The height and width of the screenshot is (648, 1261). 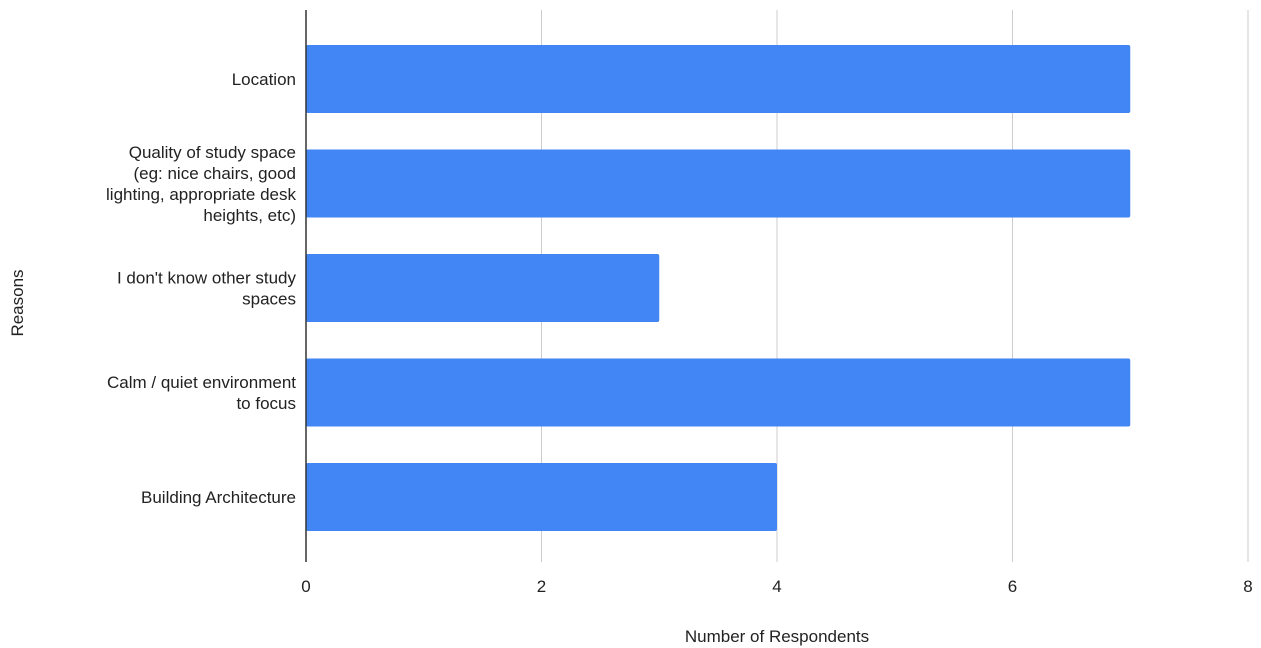 What do you see at coordinates (17, 302) in the screenshot?
I see `y-axis-title: Reasons` at bounding box center [17, 302].